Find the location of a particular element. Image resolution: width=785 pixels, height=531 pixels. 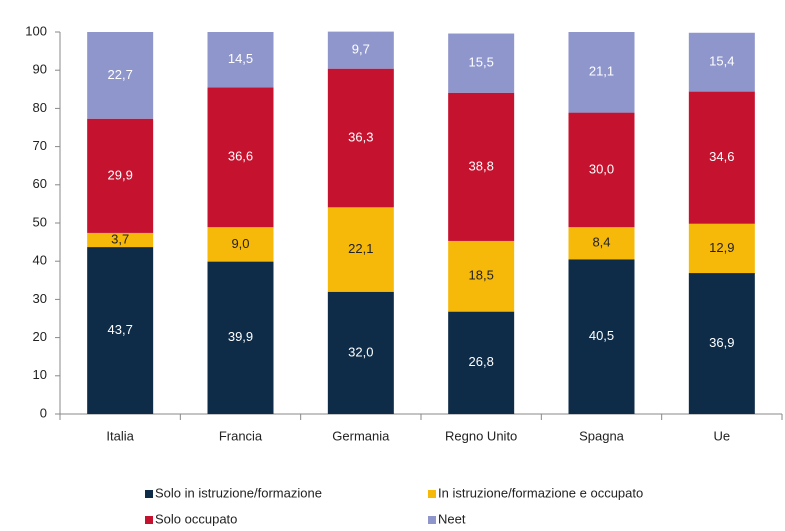

legend-label: Neet is located at coordinates (452, 518).